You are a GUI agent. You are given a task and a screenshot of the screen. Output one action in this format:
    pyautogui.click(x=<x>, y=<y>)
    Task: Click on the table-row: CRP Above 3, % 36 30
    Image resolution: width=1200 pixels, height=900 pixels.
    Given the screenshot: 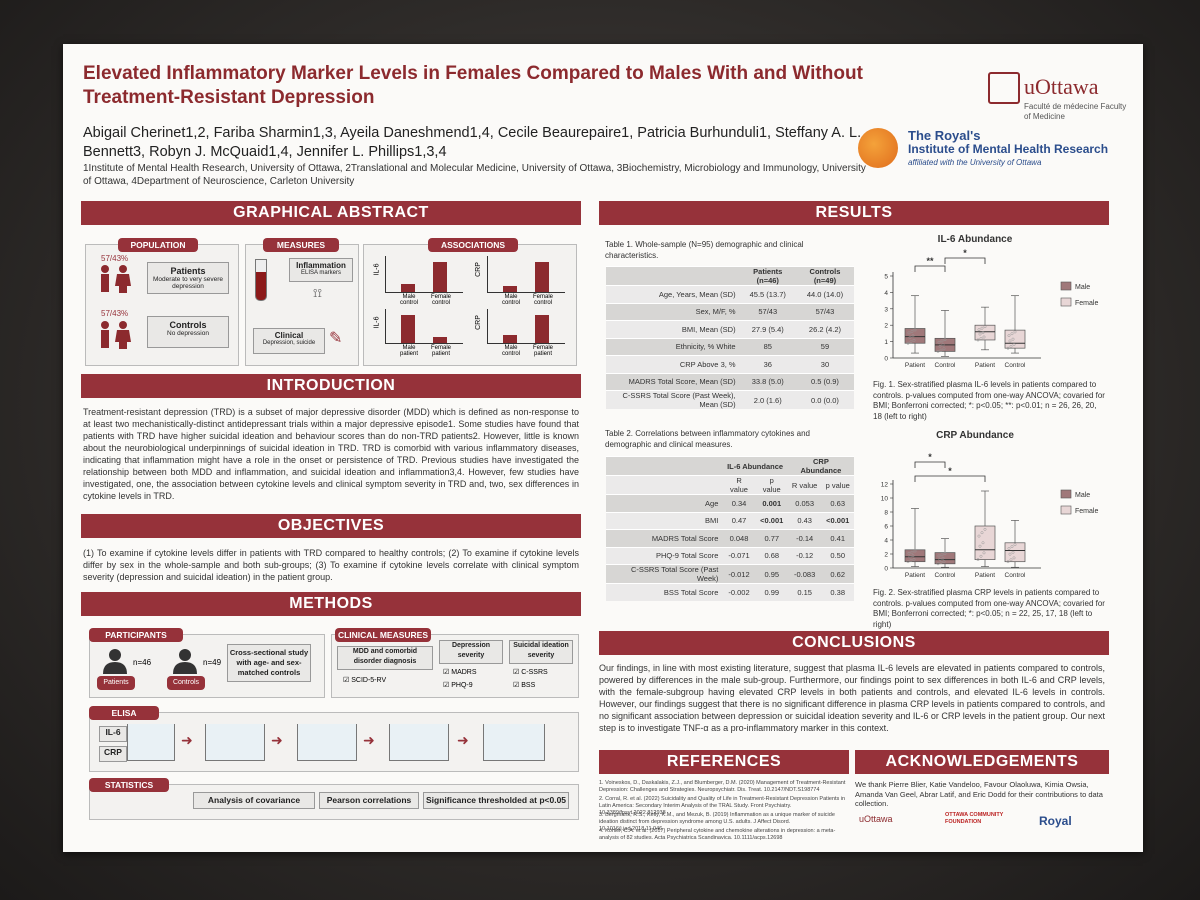 What is the action you would take?
    pyautogui.click(x=730, y=364)
    